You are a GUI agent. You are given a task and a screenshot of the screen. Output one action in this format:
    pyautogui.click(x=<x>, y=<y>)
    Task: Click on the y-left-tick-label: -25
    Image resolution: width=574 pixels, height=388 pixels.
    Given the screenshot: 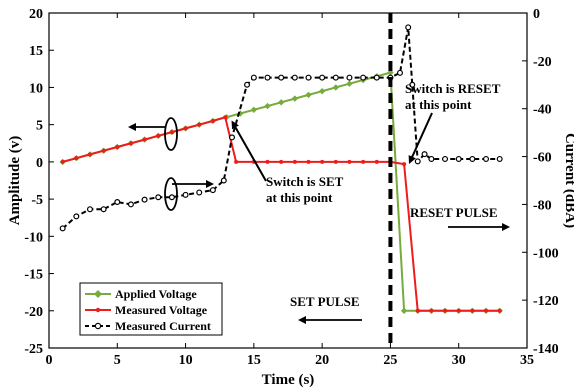 What is the action you would take?
    pyautogui.click(x=33, y=349)
    